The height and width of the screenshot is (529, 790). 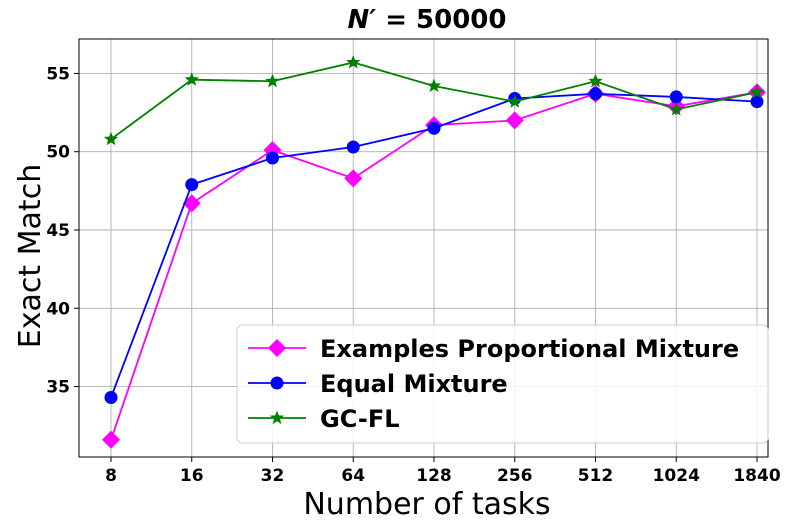 What do you see at coordinates (756, 476) in the screenshot?
I see `x-tick-label: 1840` at bounding box center [756, 476].